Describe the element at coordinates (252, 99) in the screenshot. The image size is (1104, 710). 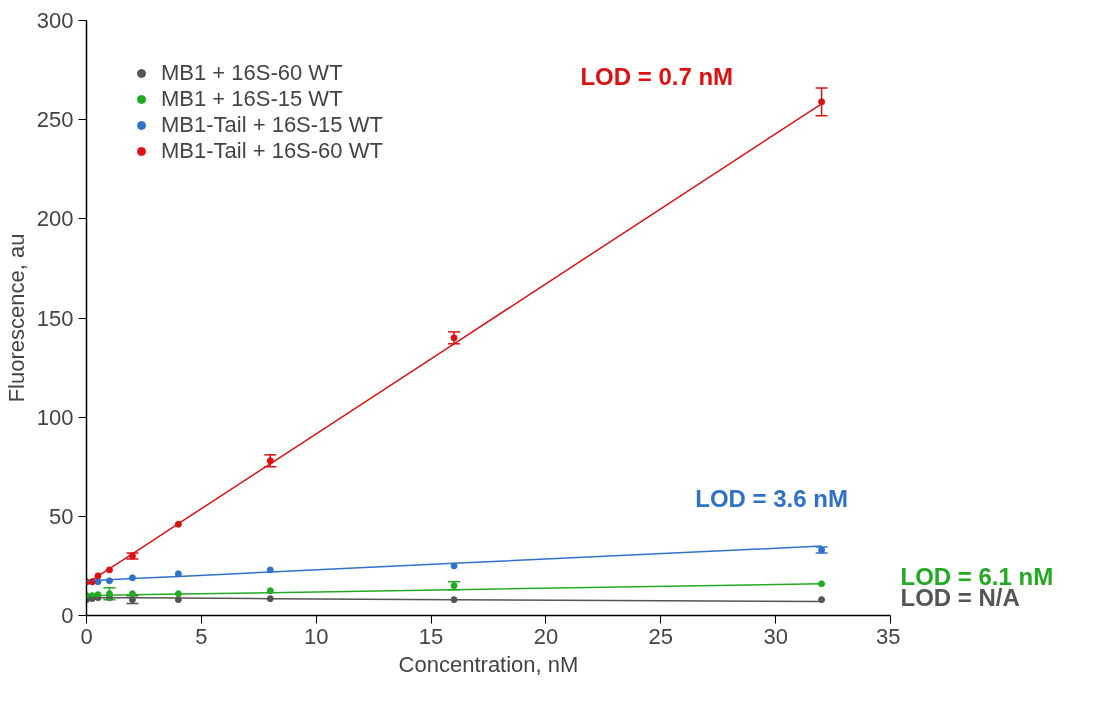
I see `legend-label: MB1 + 16S-15 WT` at that location.